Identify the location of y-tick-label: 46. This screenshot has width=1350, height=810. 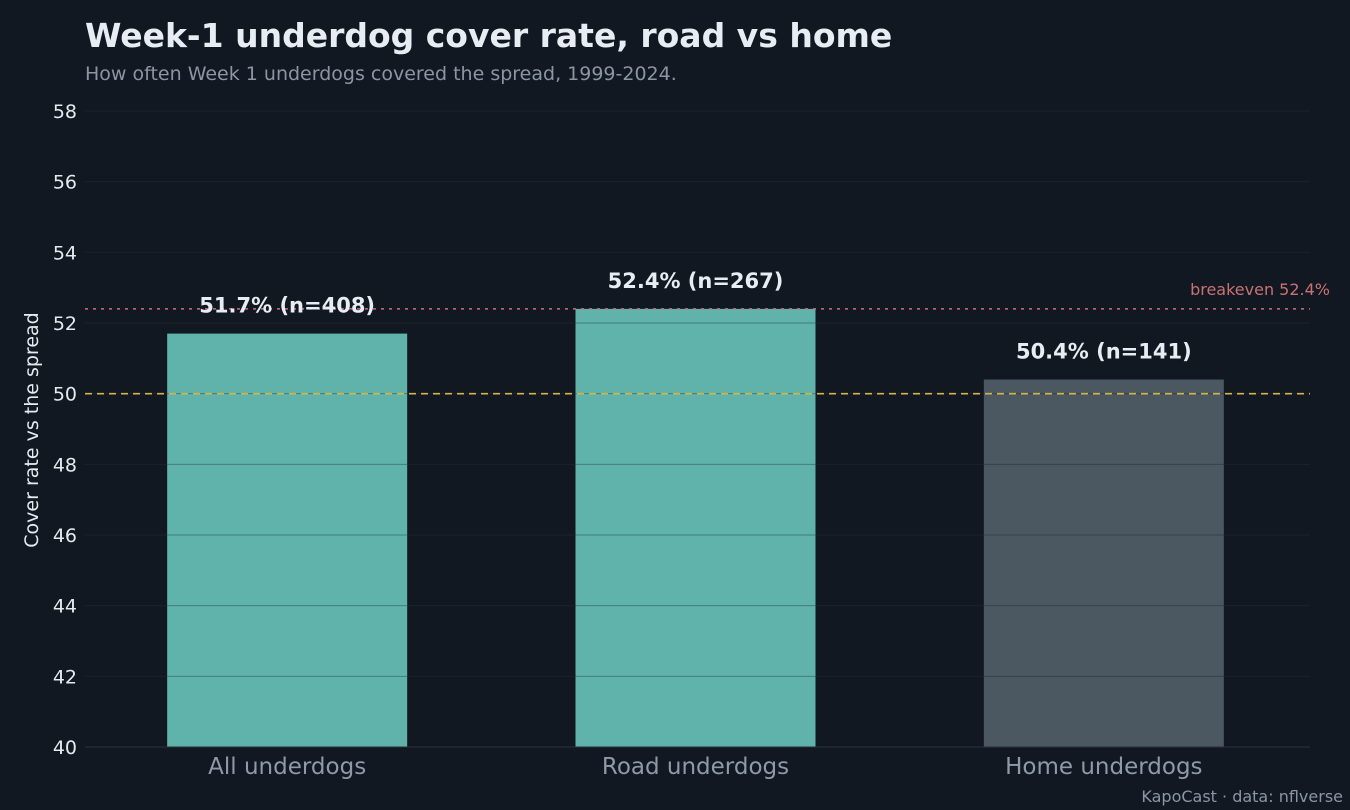
(65, 536).